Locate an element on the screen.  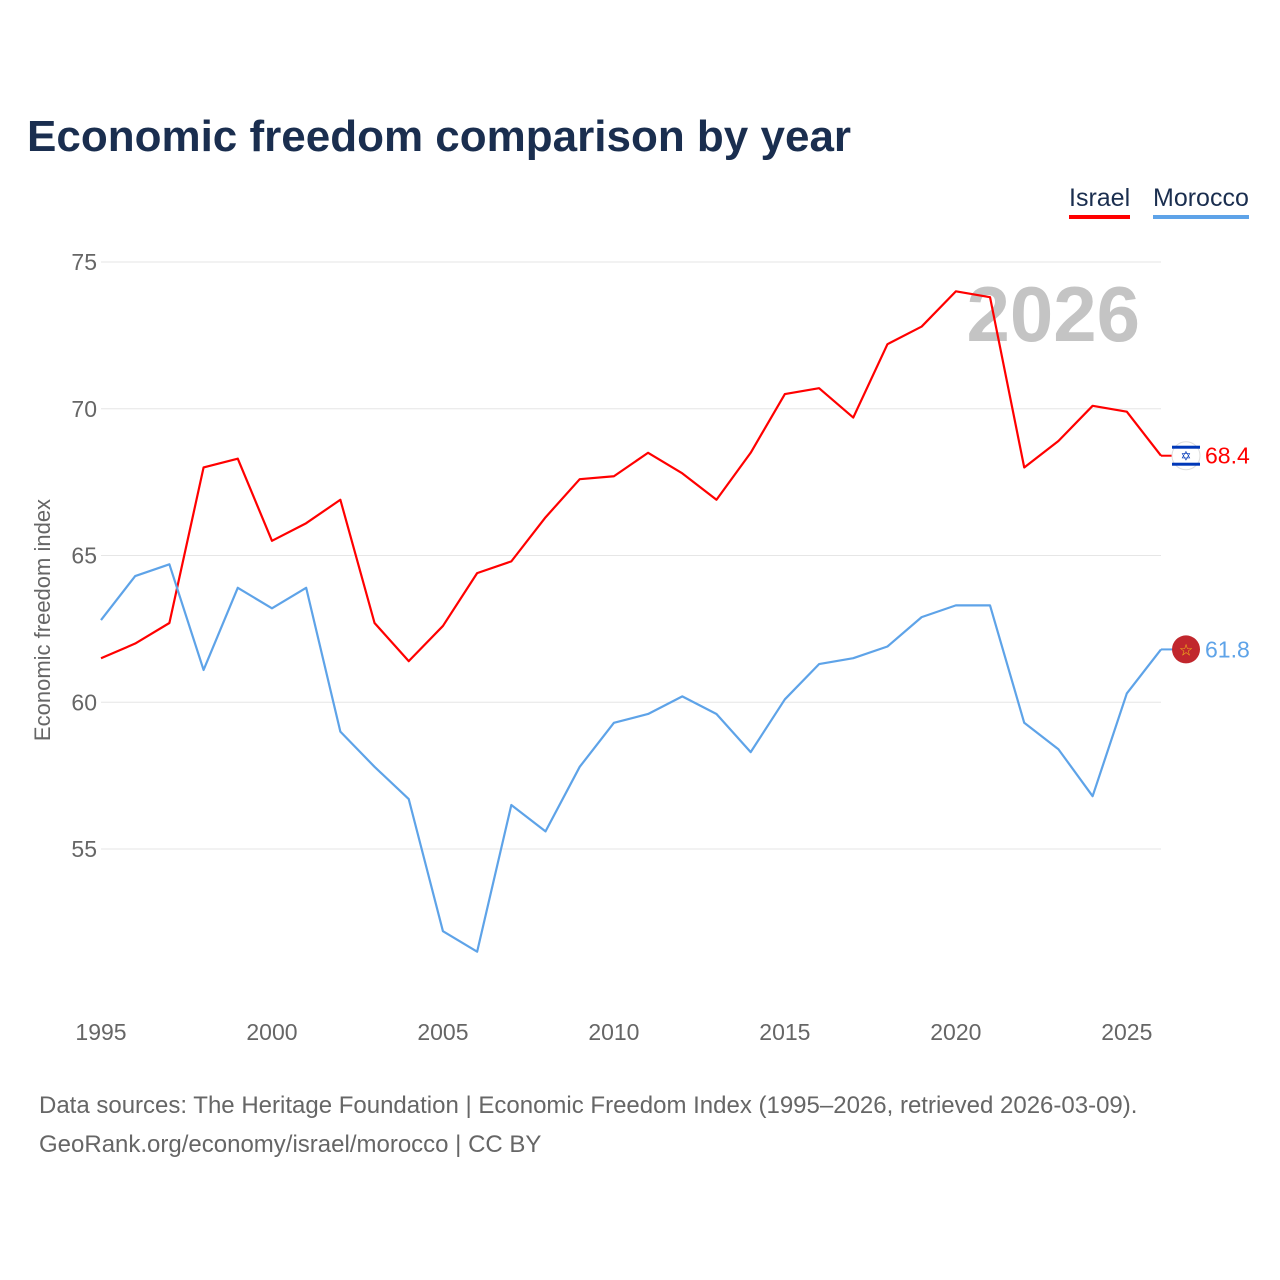
y-axis-label: Economic freedom index is located at coordinates (42, 620).